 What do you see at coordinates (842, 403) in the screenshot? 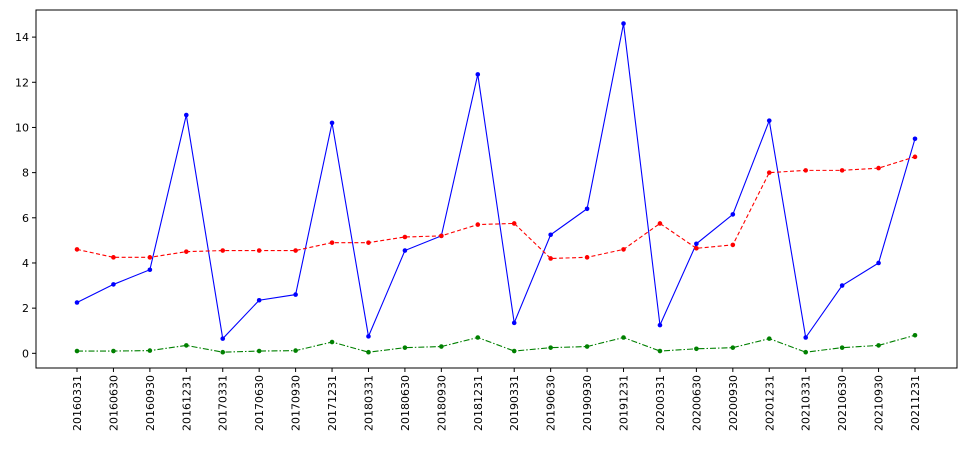
I see `x-tick-label: 20210630` at bounding box center [842, 403].